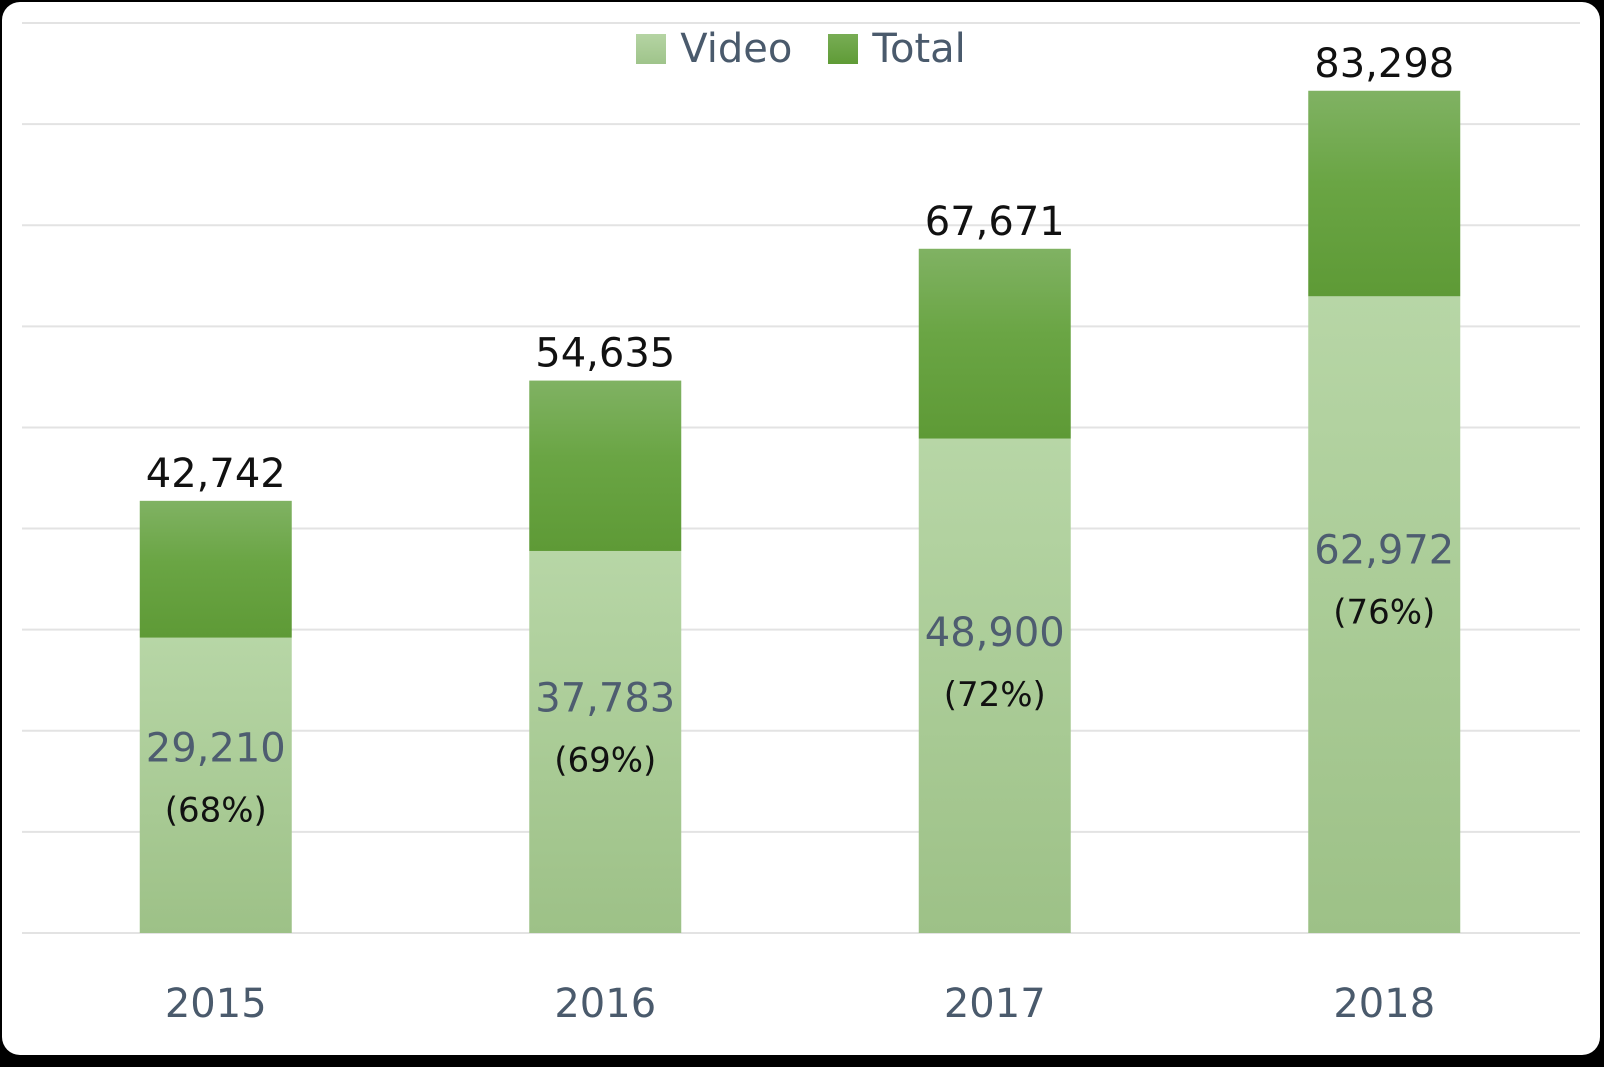 The width and height of the screenshot is (1604, 1067). I want to click on bar-video-2018, so click(1384, 615).